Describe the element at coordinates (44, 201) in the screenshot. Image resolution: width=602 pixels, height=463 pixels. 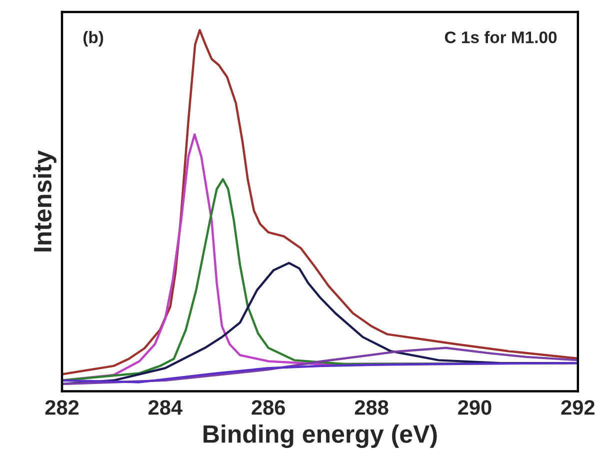
I see `y-axis-title: Intensity` at that location.